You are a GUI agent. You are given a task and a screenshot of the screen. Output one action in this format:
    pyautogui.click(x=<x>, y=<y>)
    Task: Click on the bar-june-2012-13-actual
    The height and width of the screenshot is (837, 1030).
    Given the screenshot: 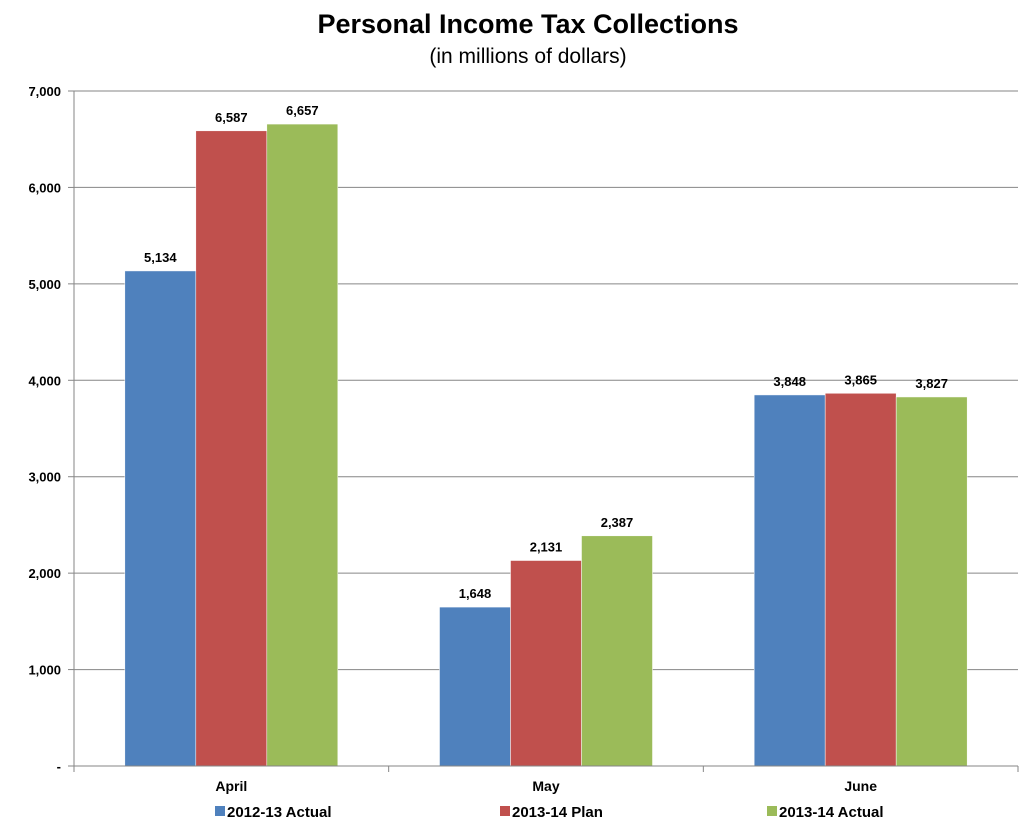 What is the action you would take?
    pyautogui.click(x=789, y=580)
    